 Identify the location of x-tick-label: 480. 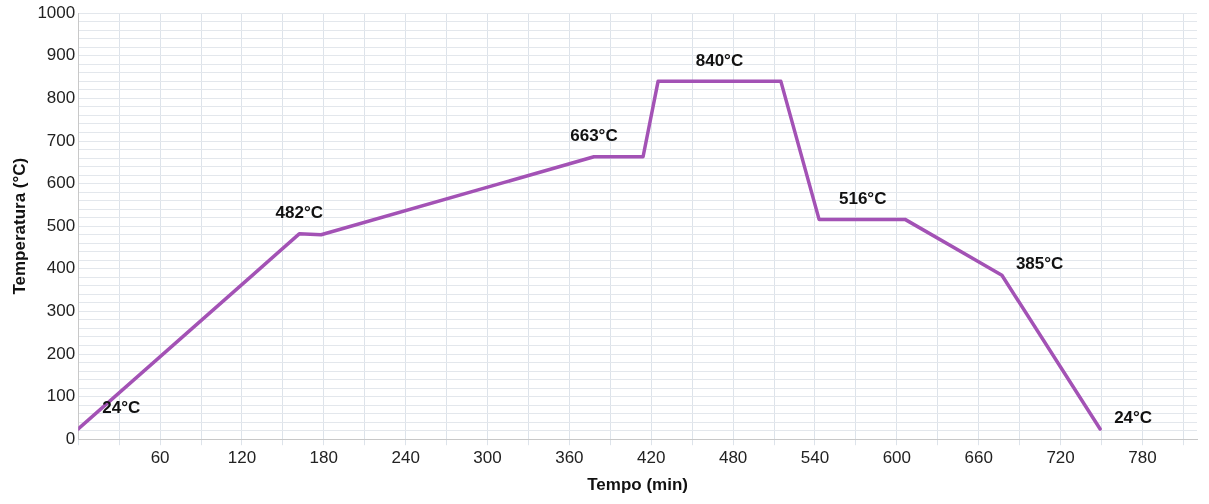
(733, 458).